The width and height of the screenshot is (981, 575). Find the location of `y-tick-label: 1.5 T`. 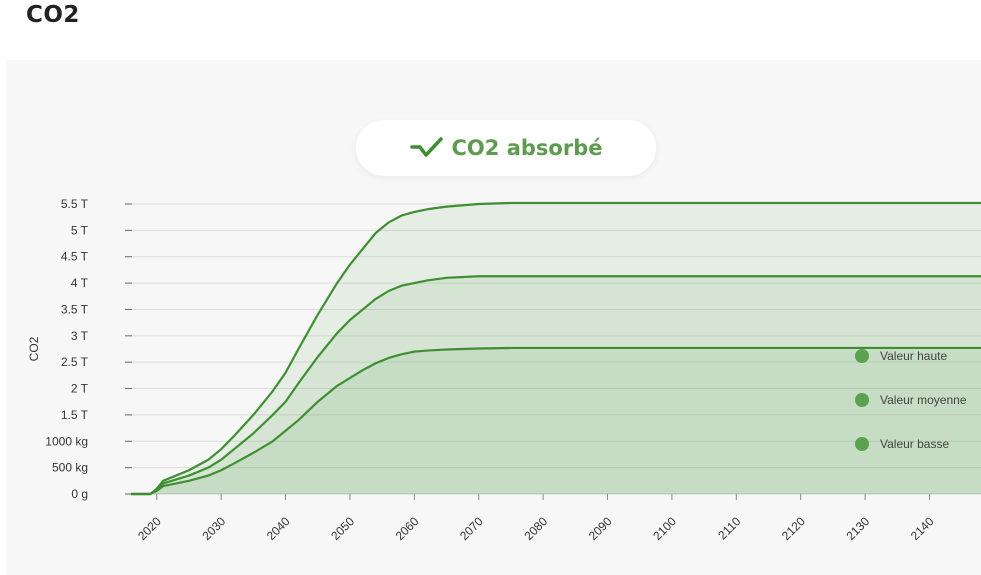

y-tick-label: 1.5 T is located at coordinates (75, 415).